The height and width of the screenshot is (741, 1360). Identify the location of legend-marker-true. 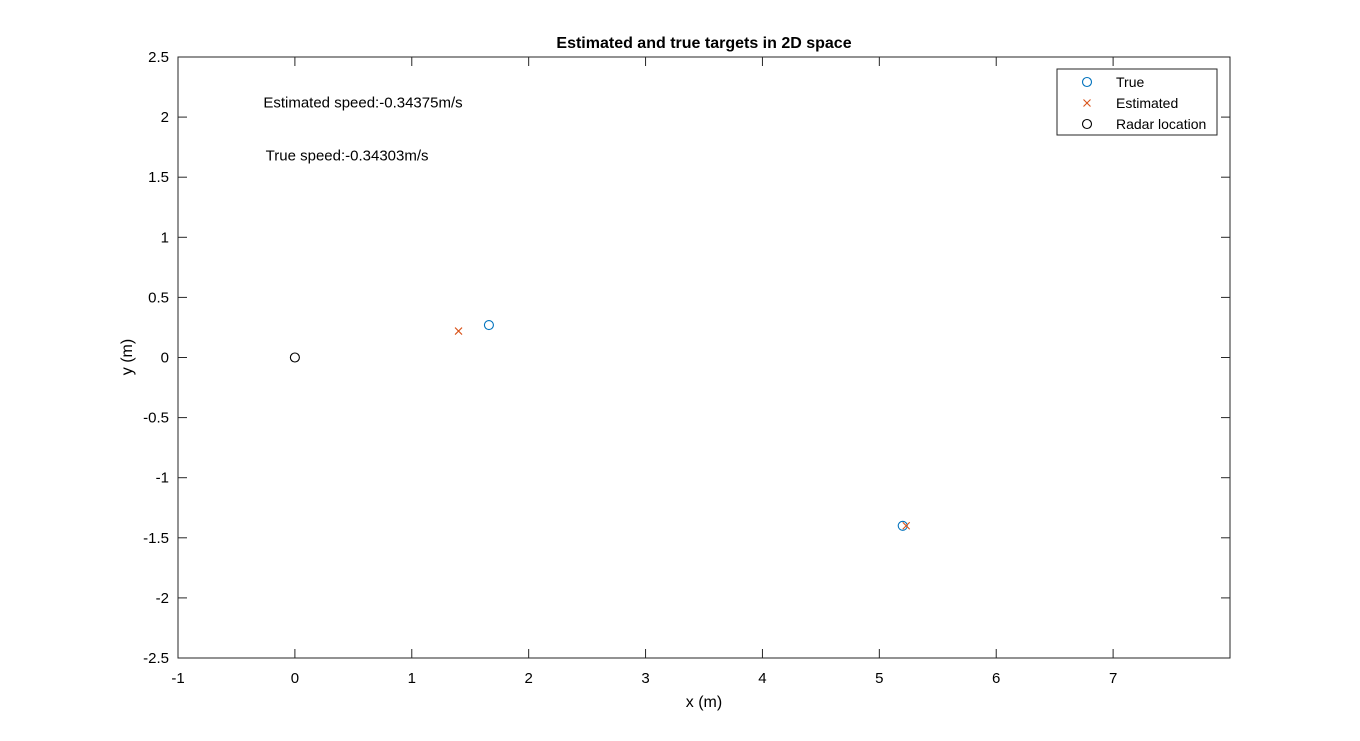
(1087, 82).